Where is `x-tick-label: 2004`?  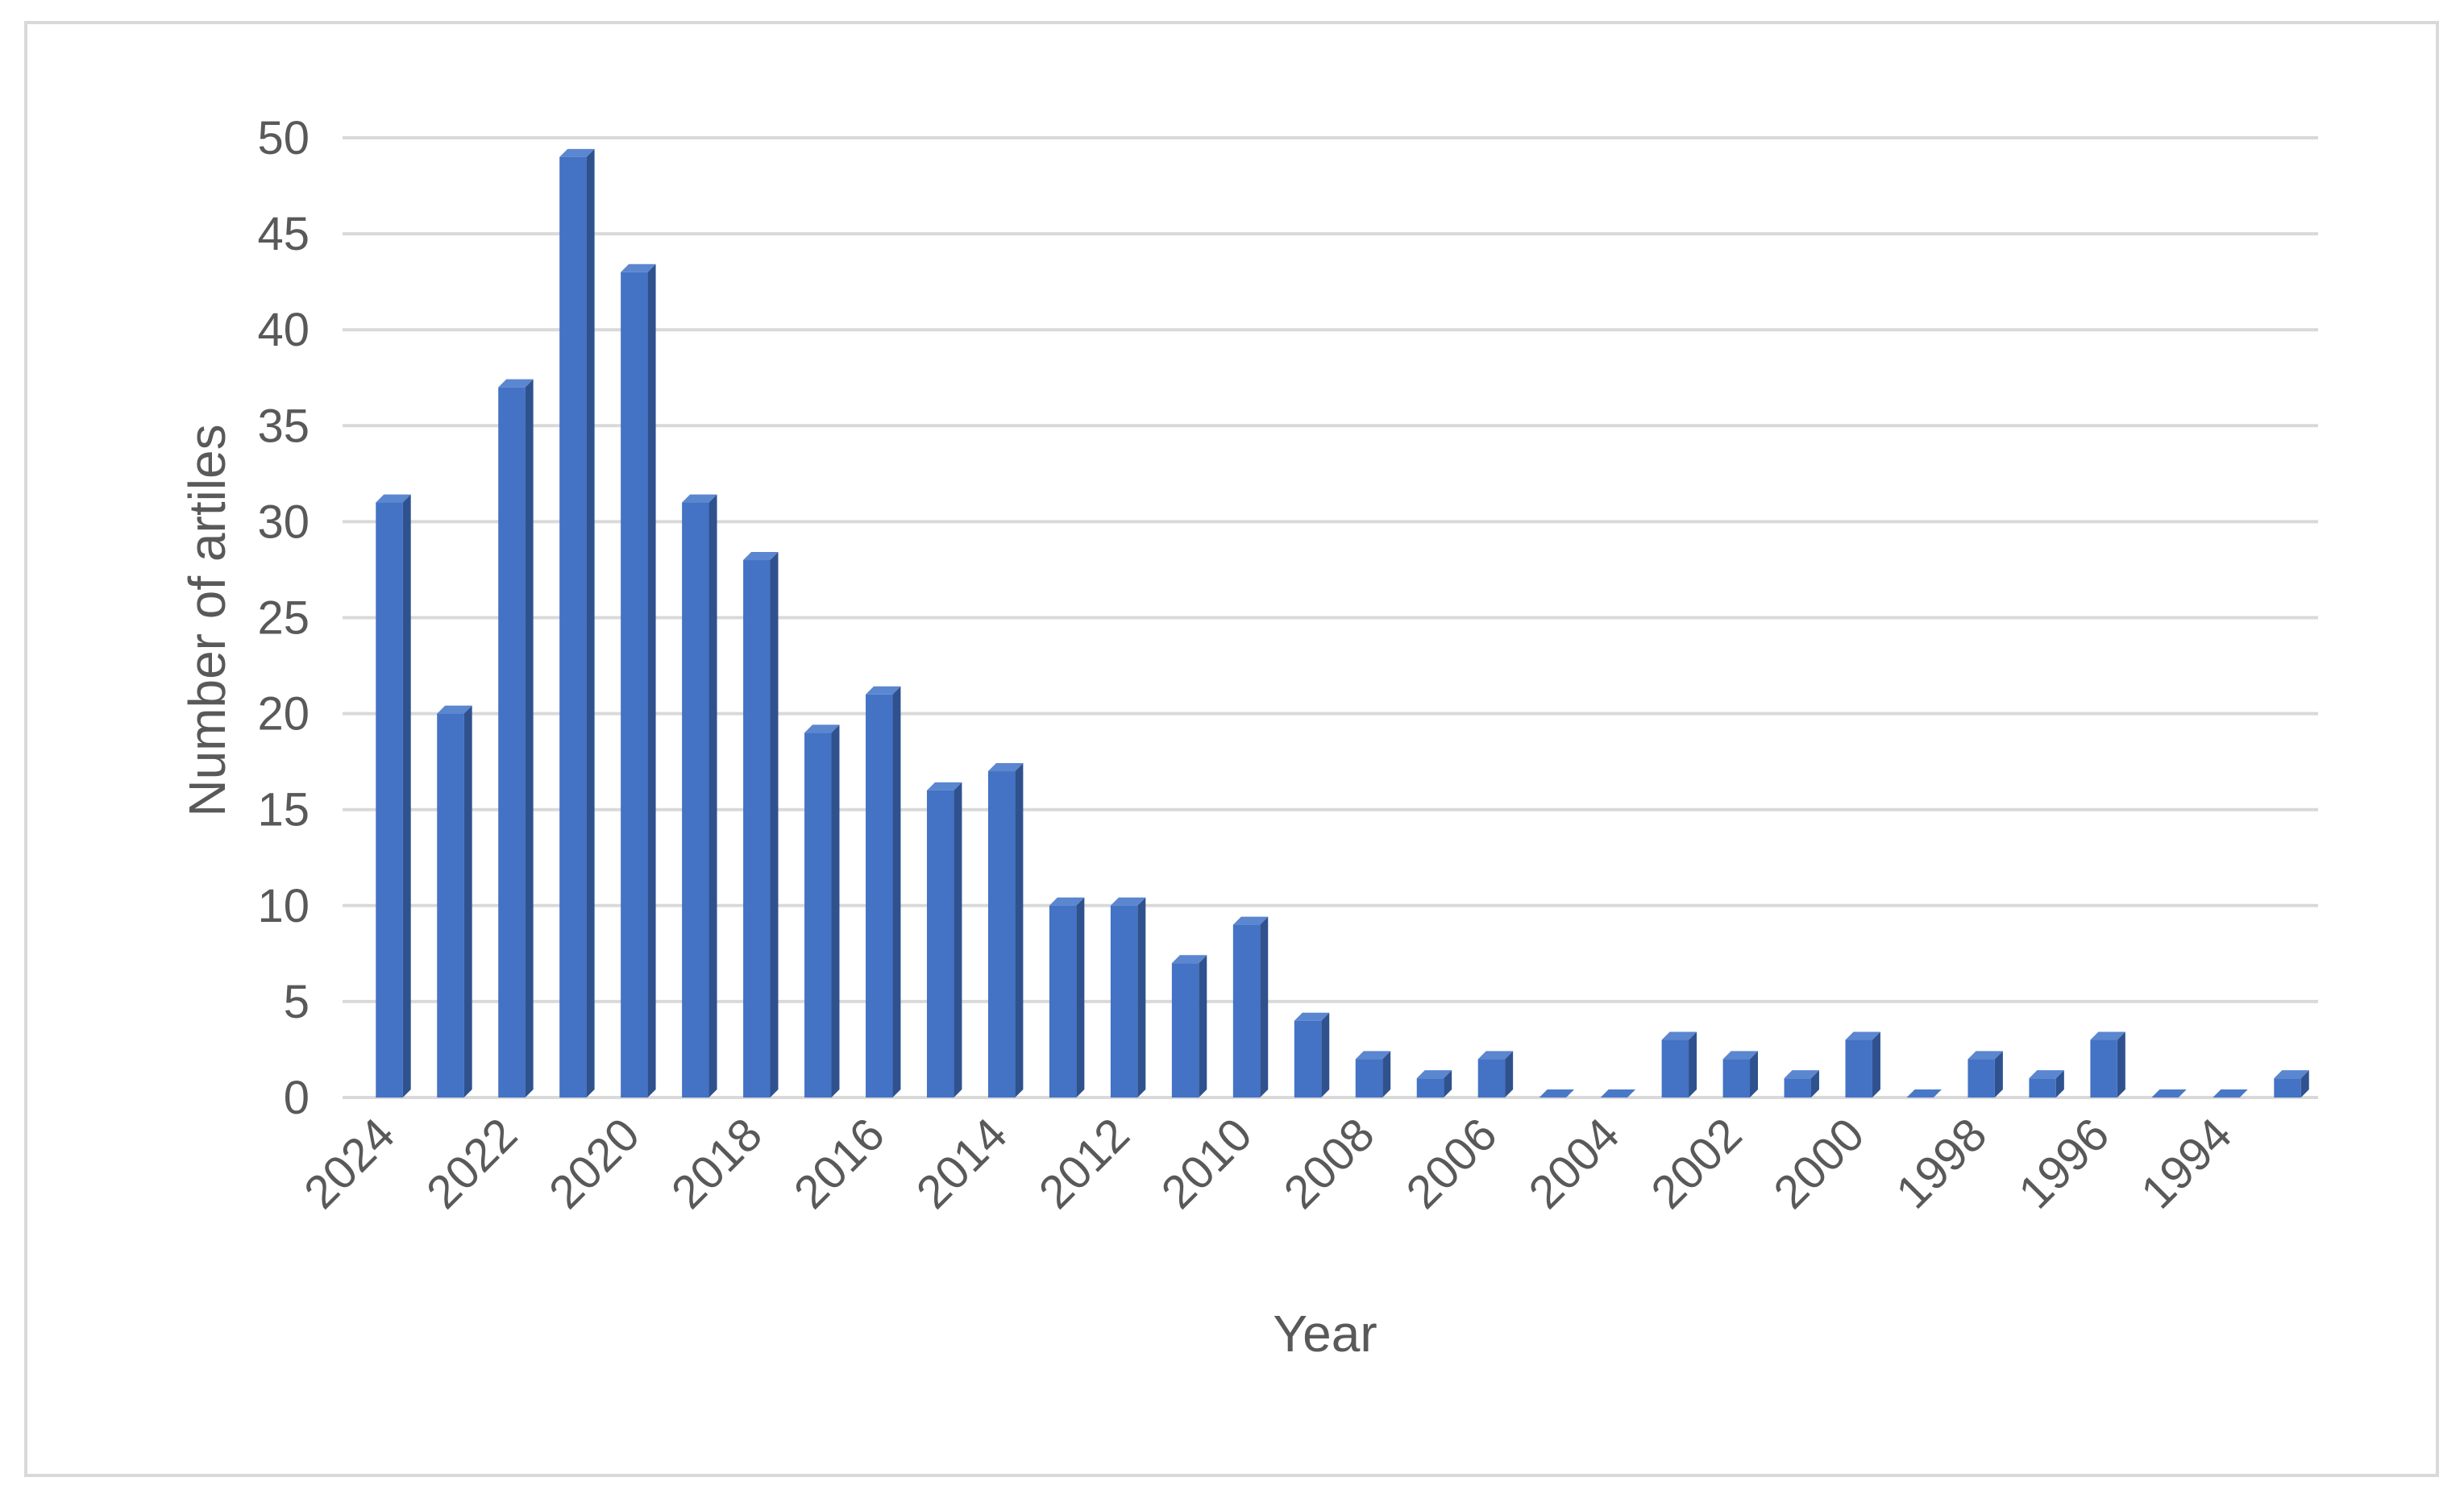
x-tick-label: 2004 is located at coordinates (1574, 1163).